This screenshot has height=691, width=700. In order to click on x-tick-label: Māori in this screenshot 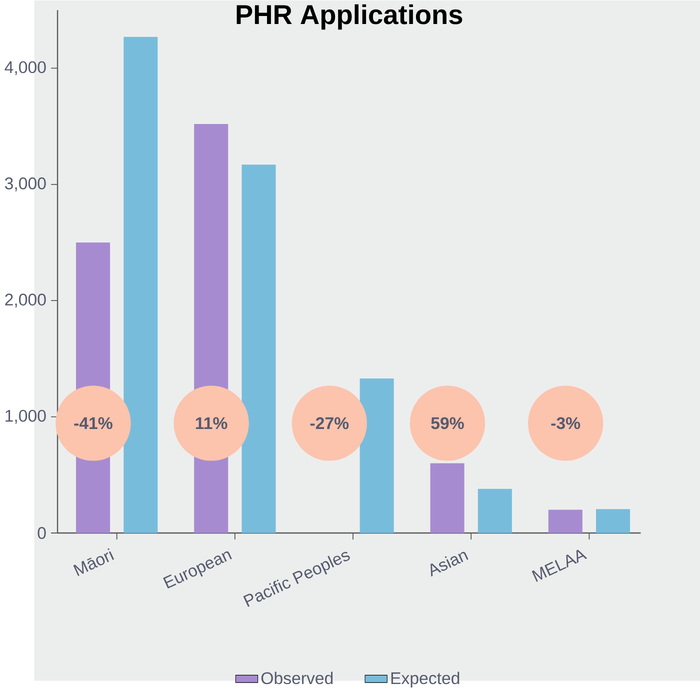, I will do `click(93, 562)`.